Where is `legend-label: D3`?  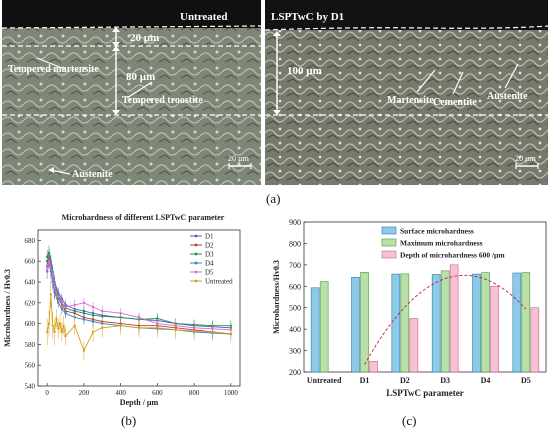
legend-label: D3 is located at coordinates (209, 255).